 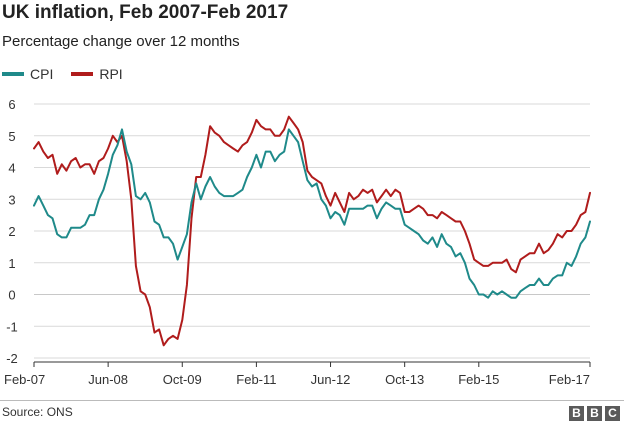 What do you see at coordinates (42, 74) in the screenshot?
I see `legend-label-cpi: CPI` at bounding box center [42, 74].